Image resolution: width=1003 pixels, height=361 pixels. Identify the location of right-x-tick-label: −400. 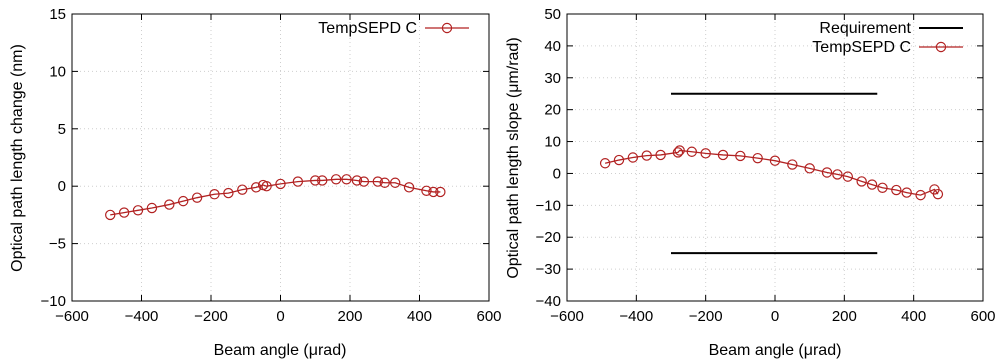
(636, 316).